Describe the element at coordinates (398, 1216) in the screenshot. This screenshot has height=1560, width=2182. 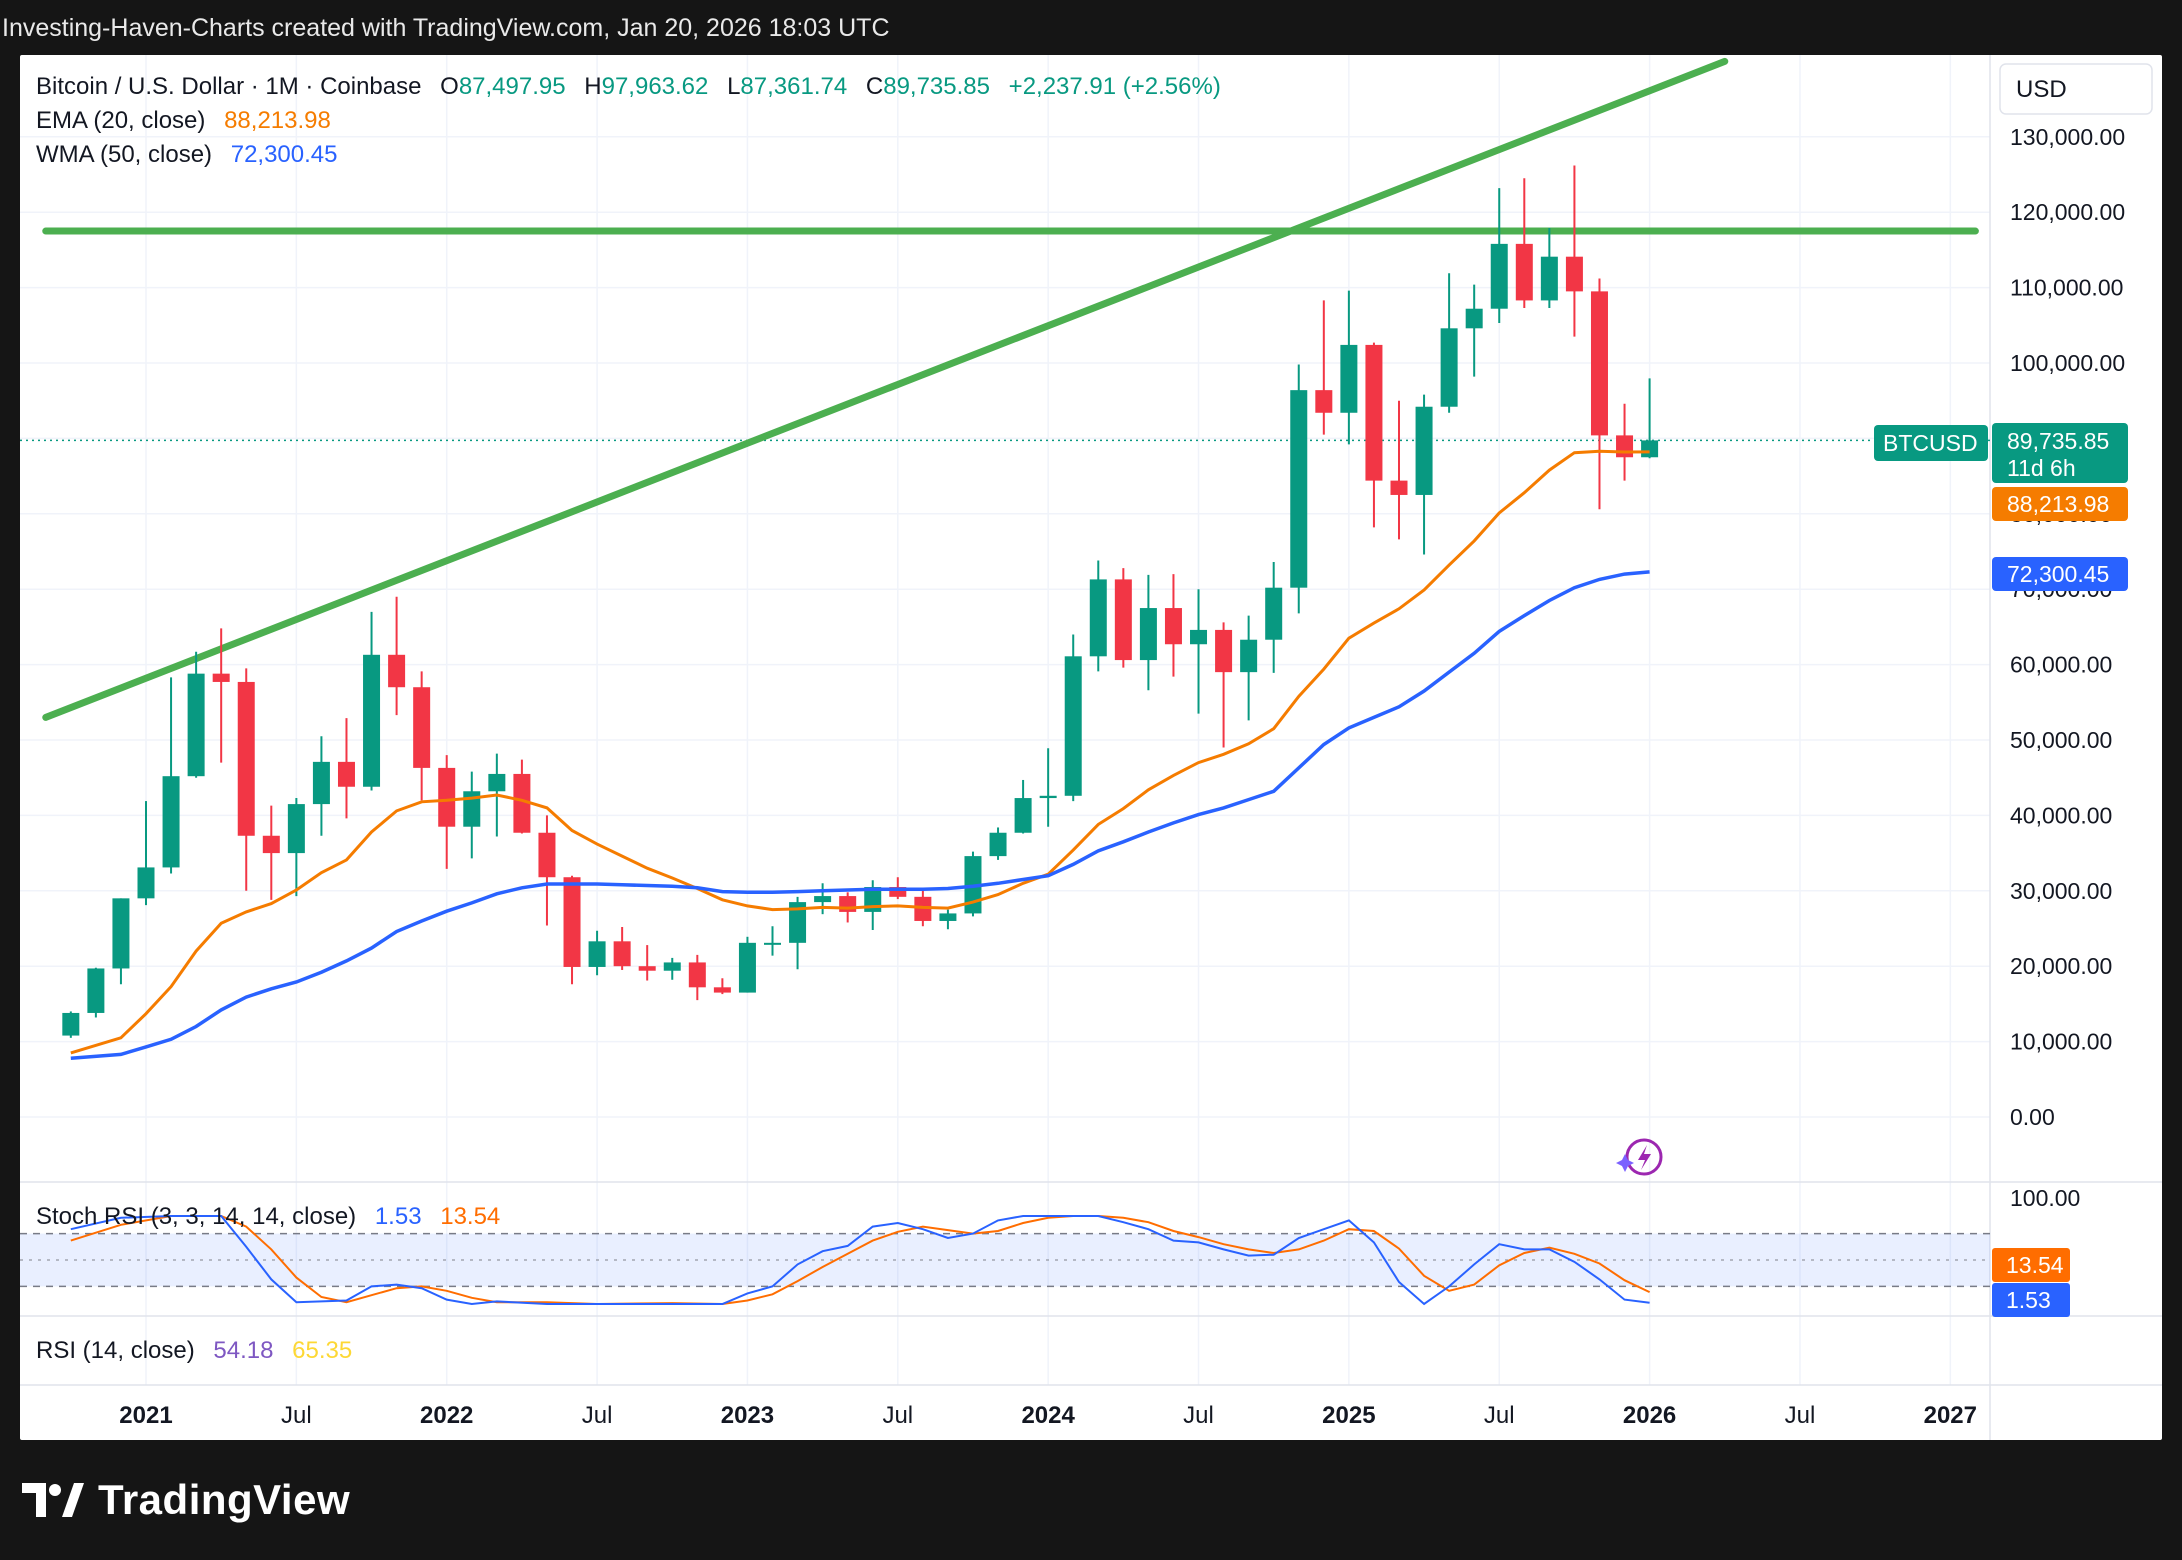
I see `legend-stoch-k: 1.53` at that location.